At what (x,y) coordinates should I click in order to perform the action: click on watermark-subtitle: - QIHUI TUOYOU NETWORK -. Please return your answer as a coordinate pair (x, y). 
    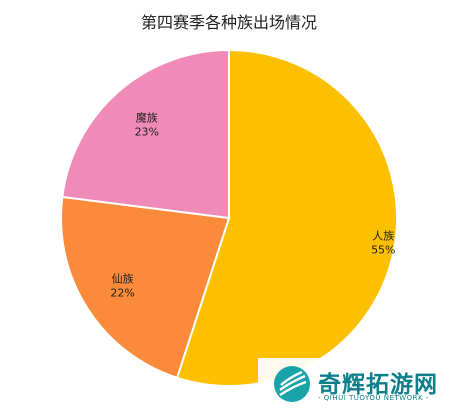
    Looking at the image, I should click on (373, 398).